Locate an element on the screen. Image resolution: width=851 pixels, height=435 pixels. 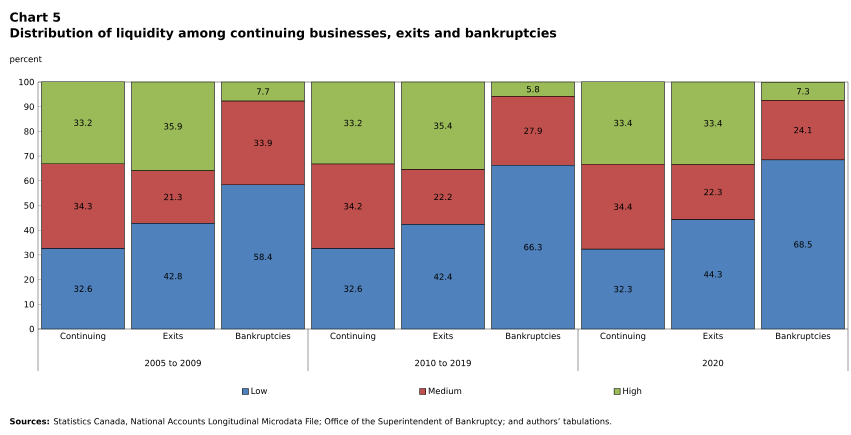
chart-title: Chart 5 is located at coordinates (35, 17).